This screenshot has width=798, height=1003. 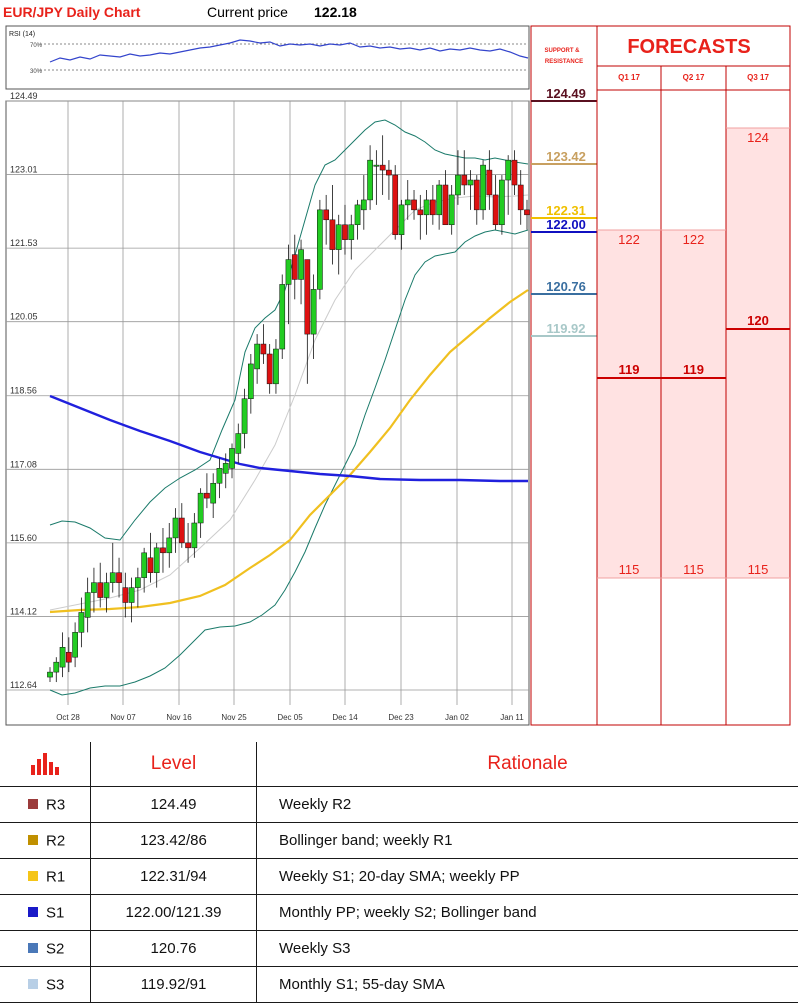 What do you see at coordinates (564, 375) in the screenshot?
I see `sr-column` at bounding box center [564, 375].